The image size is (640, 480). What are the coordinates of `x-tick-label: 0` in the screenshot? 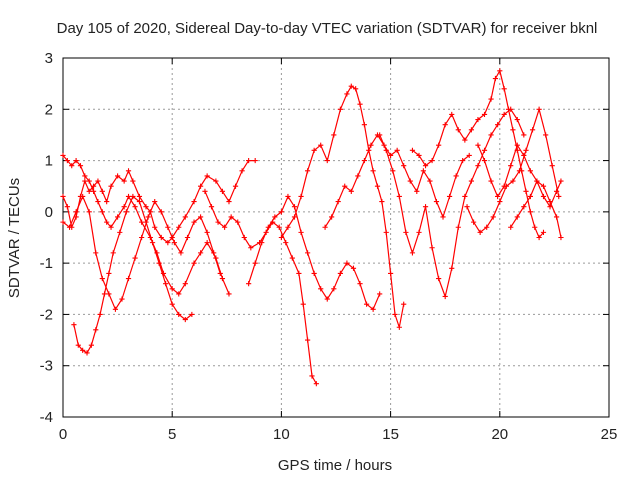 It's located at (63, 434).